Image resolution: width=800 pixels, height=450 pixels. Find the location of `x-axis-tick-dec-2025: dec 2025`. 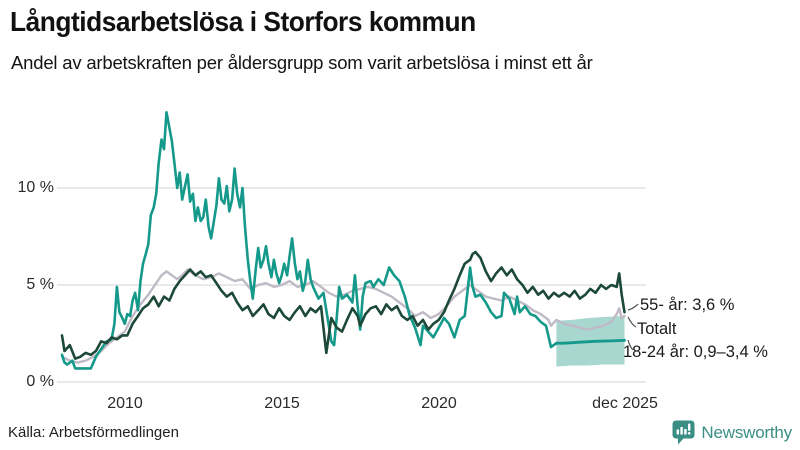

x-axis-tick-dec-2025: dec 2025 is located at coordinates (625, 403).